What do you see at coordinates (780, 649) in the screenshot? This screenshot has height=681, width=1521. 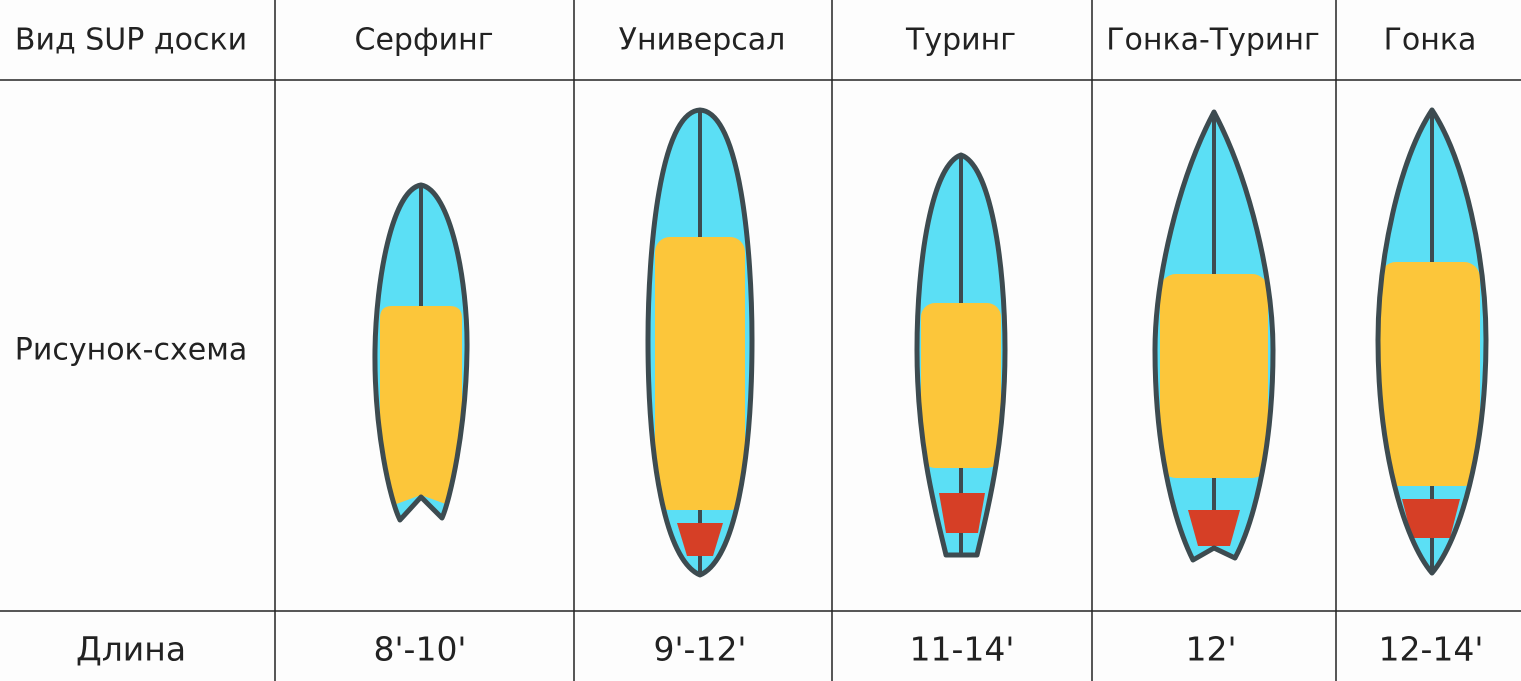 I see `length-row: Длина 8'-10' 9'-12' 11-14' 12' 12-14'` at bounding box center [780, 649].